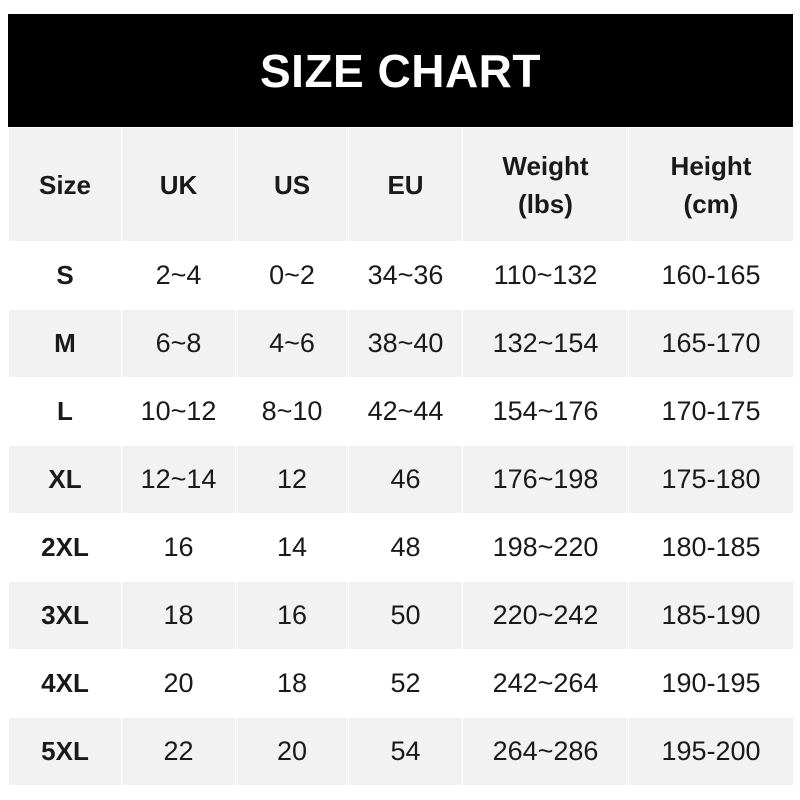  I want to click on cell-size: M, so click(65, 343).